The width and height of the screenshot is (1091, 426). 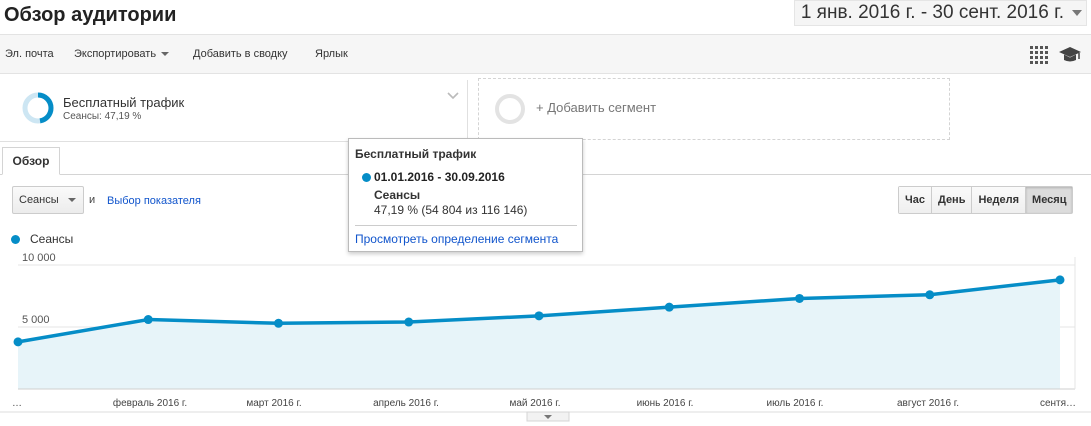 What do you see at coordinates (38, 108) in the screenshot?
I see `segment-ring-icon` at bounding box center [38, 108].